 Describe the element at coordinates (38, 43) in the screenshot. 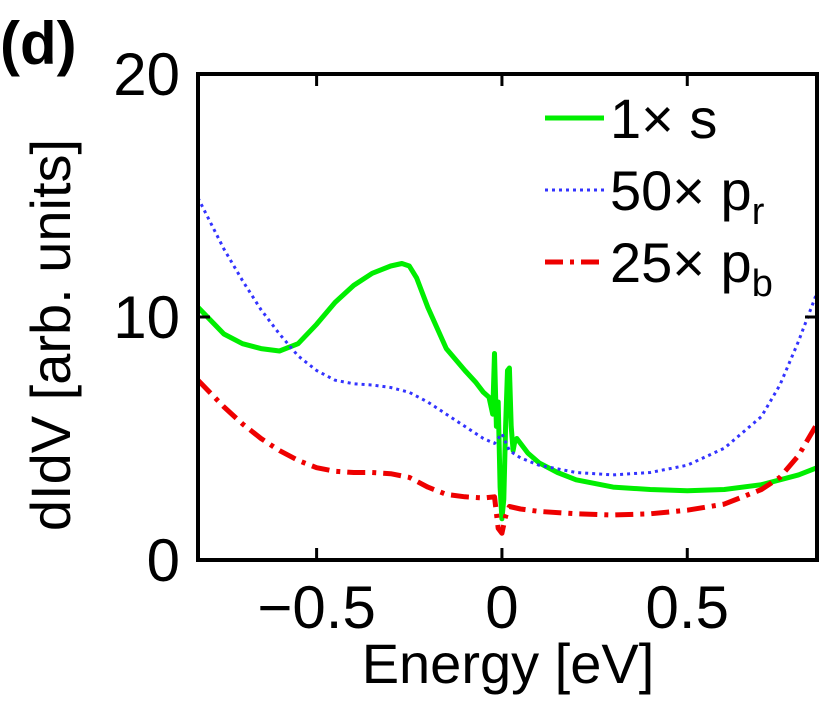

I see `panel-label: (d)` at that location.